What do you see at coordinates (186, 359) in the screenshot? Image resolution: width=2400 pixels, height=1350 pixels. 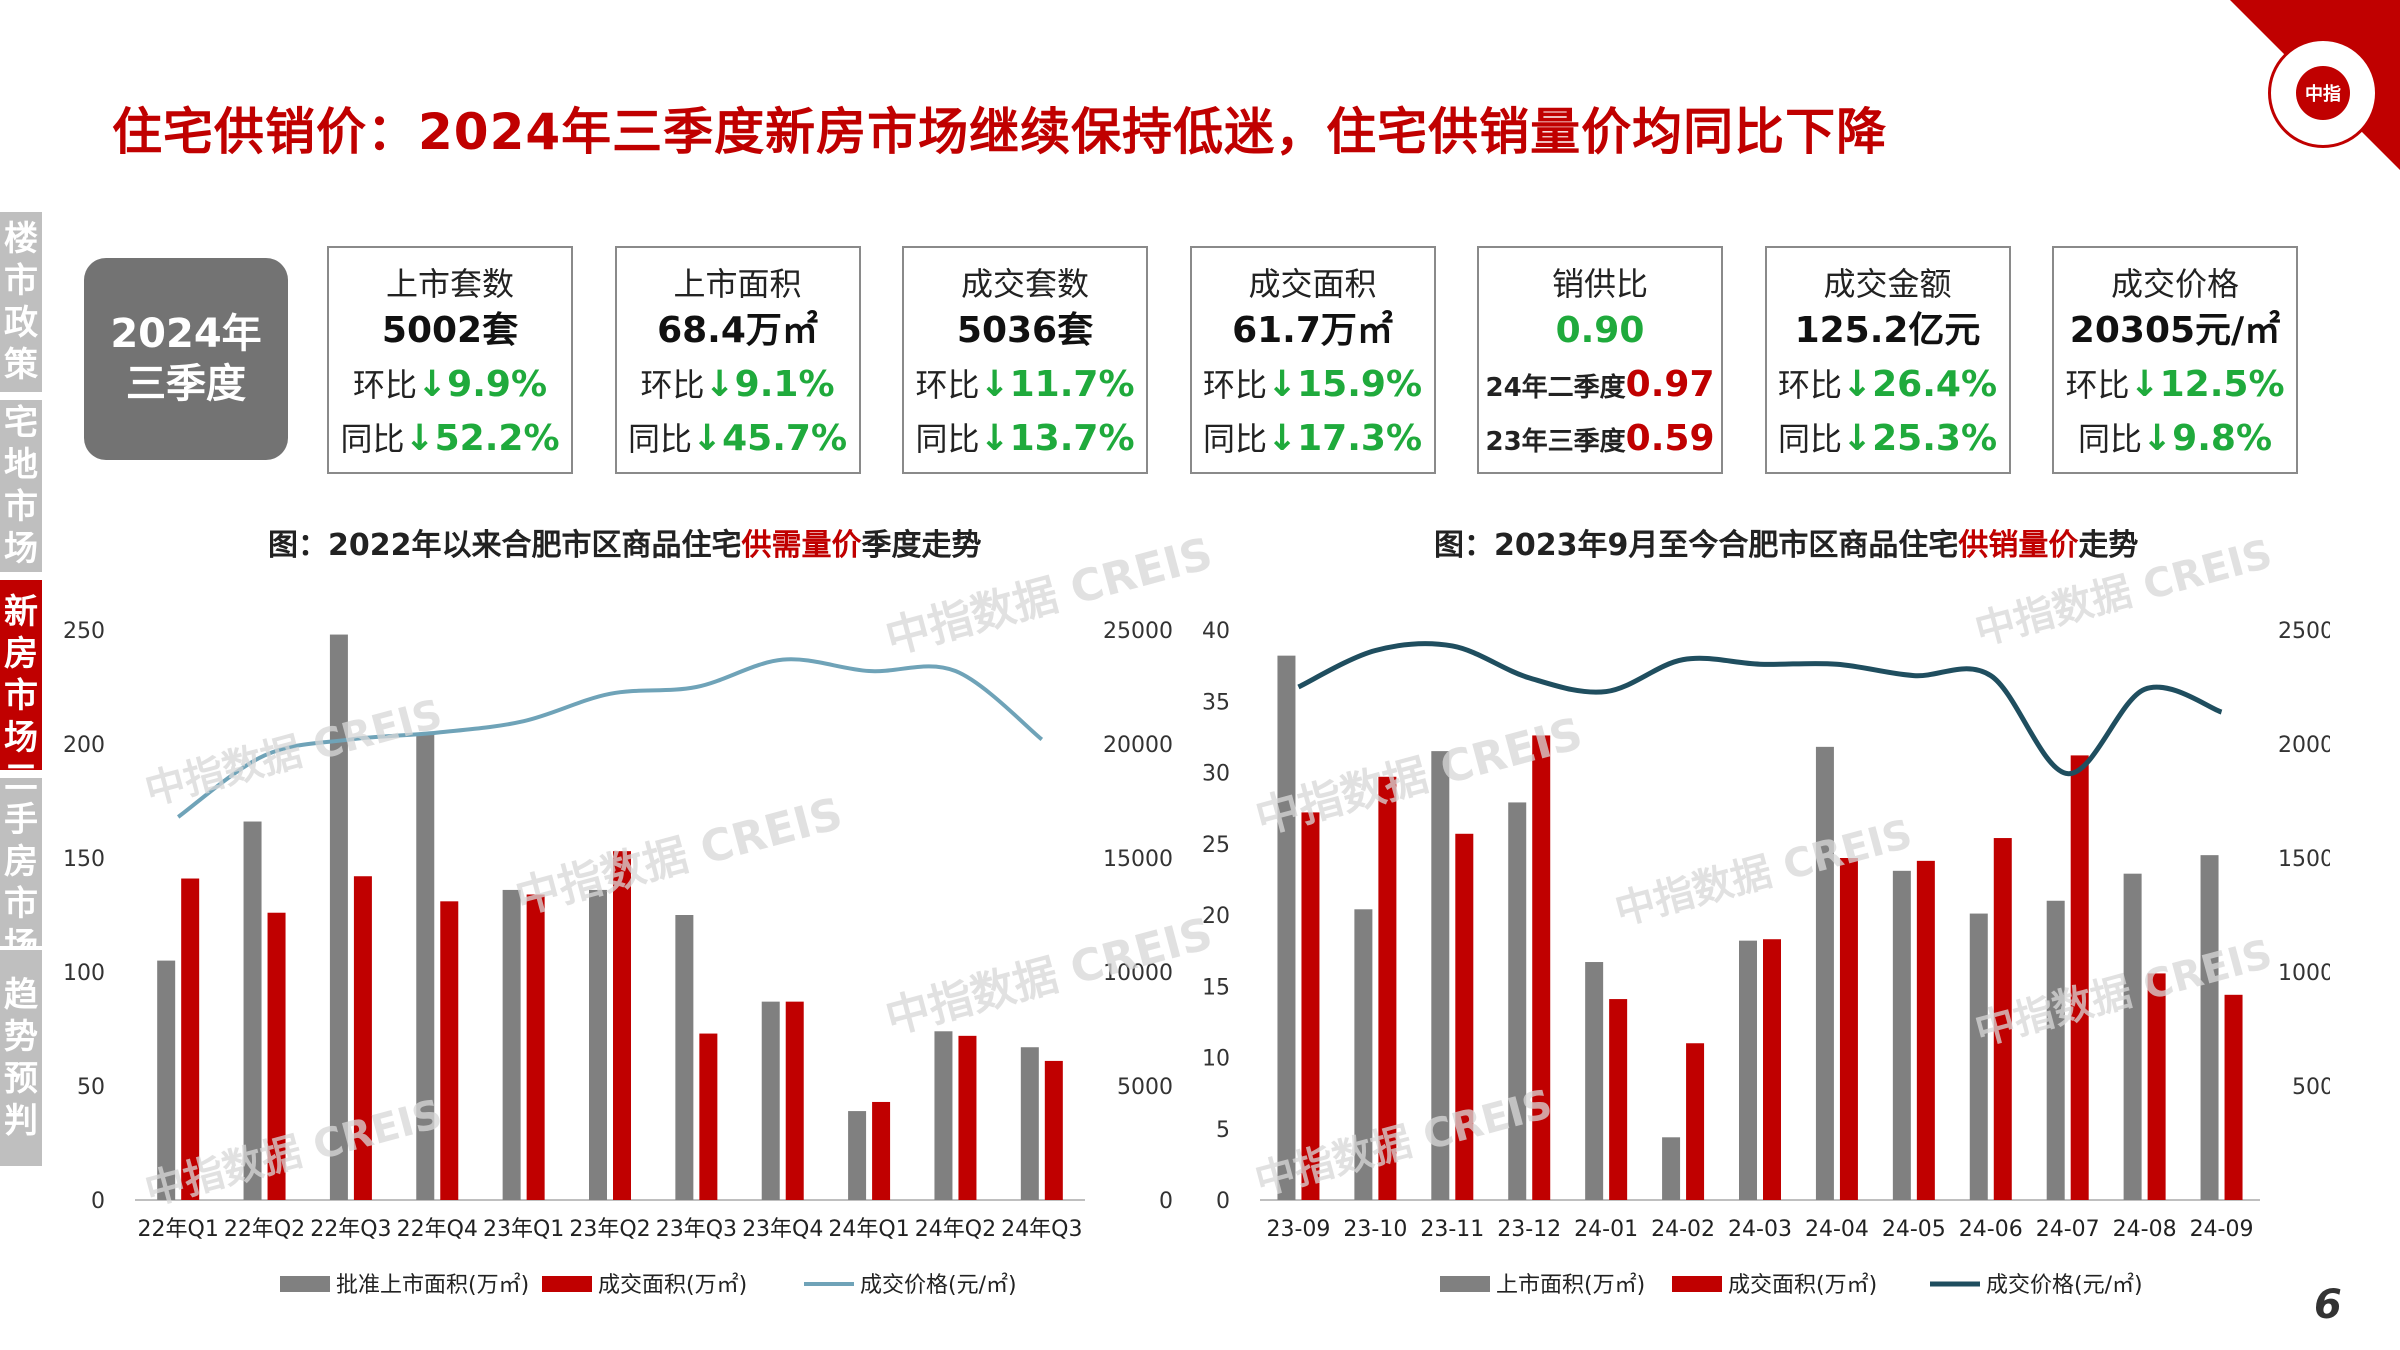 I see `quarter-badge: 2024年 三季度` at bounding box center [186, 359].